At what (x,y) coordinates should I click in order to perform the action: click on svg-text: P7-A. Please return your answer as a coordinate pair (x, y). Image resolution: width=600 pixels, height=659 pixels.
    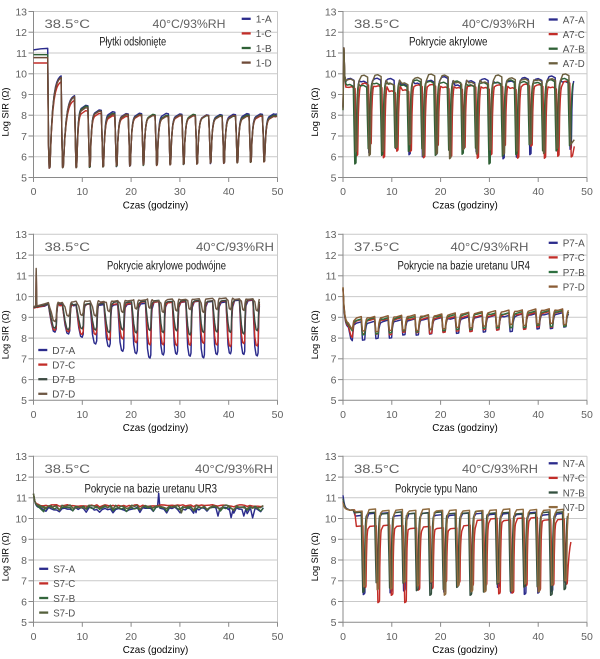
    Looking at the image, I should click on (574, 244).